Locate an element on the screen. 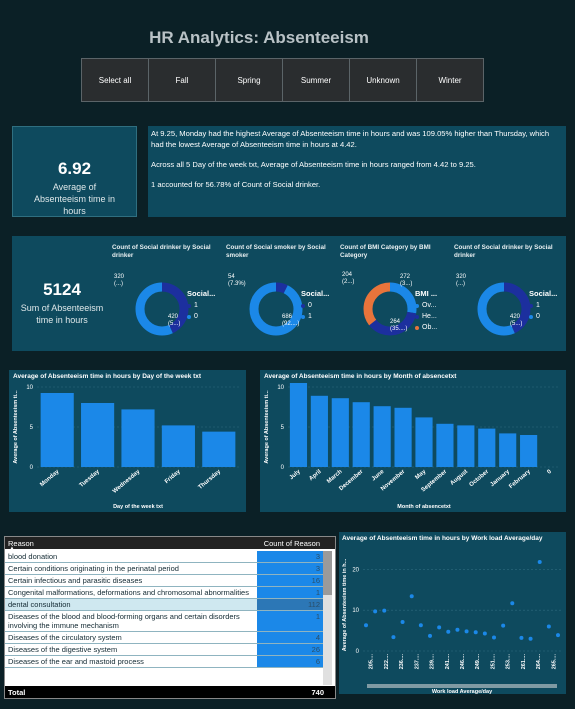 This screenshot has width=575, height=709. table-row: Diseases of the ear and mastoid process 6 is located at coordinates (164, 662).